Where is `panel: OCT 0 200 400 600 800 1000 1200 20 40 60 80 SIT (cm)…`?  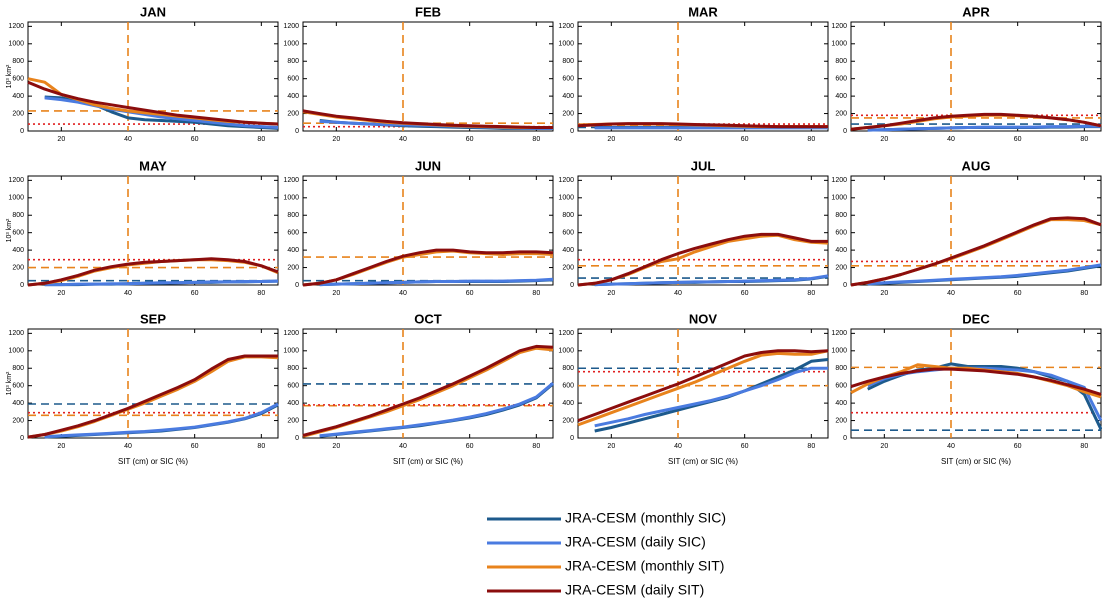 panel: OCT 0 200 400 600 800 1000 1200 20 40 60 80 SIT (cm)… is located at coordinates (418, 388).